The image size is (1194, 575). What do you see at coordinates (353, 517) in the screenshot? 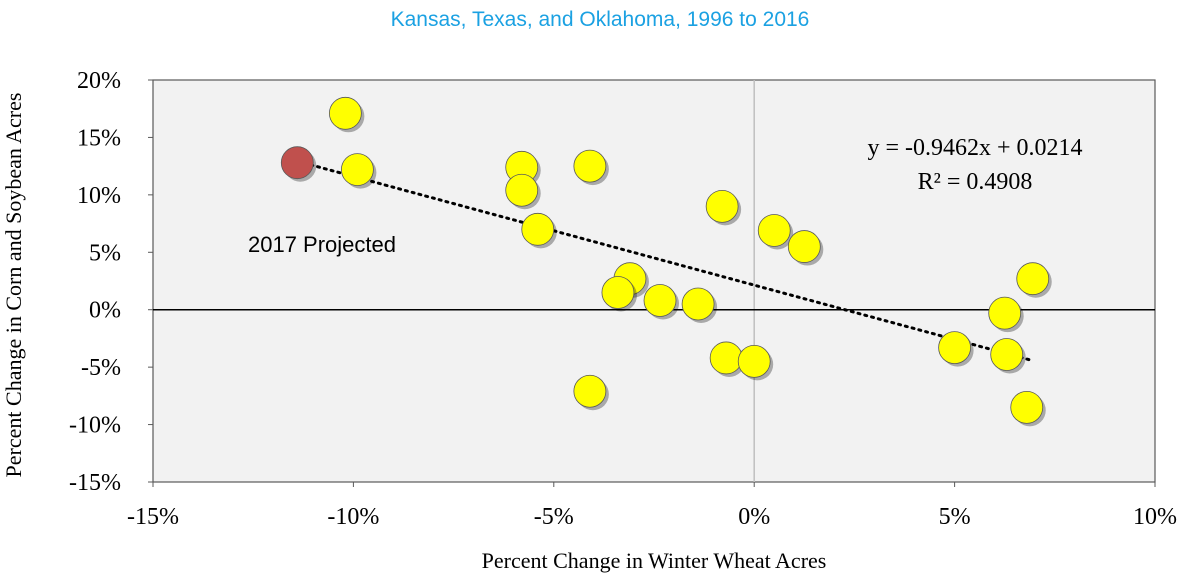
I see `x-tick-label: -10%` at bounding box center [353, 517].